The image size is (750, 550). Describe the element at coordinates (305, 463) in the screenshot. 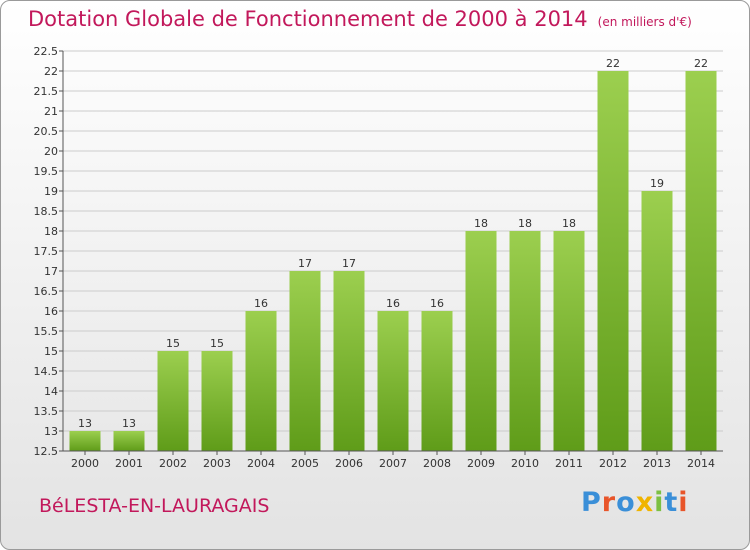

I see `x-tick-label: 2005` at that location.